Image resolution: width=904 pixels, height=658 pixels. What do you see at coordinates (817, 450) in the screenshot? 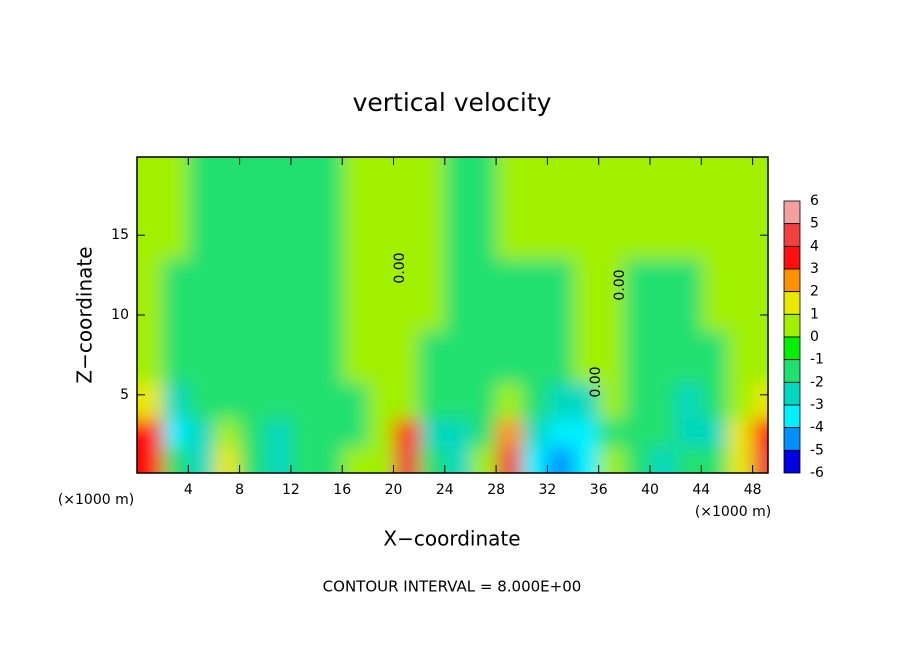
I see `colorbar-label: -5` at bounding box center [817, 450].